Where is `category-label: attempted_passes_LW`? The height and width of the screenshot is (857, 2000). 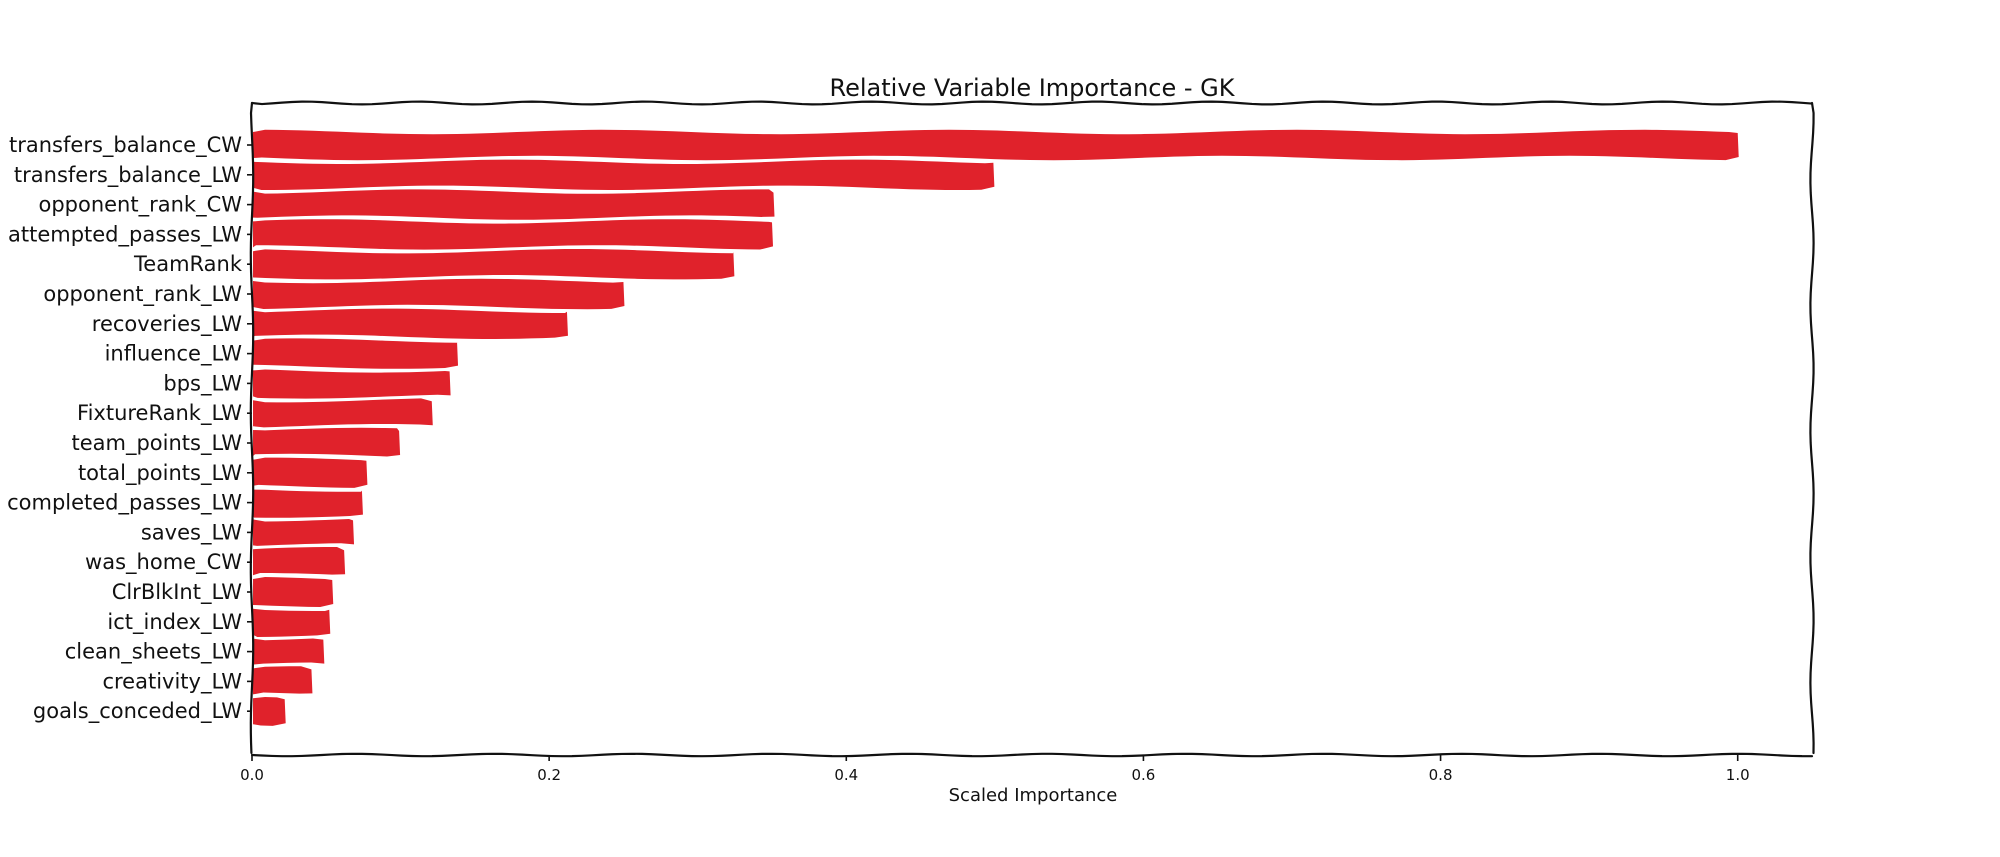 category-label: attempted_passes_LW is located at coordinates (125, 234).